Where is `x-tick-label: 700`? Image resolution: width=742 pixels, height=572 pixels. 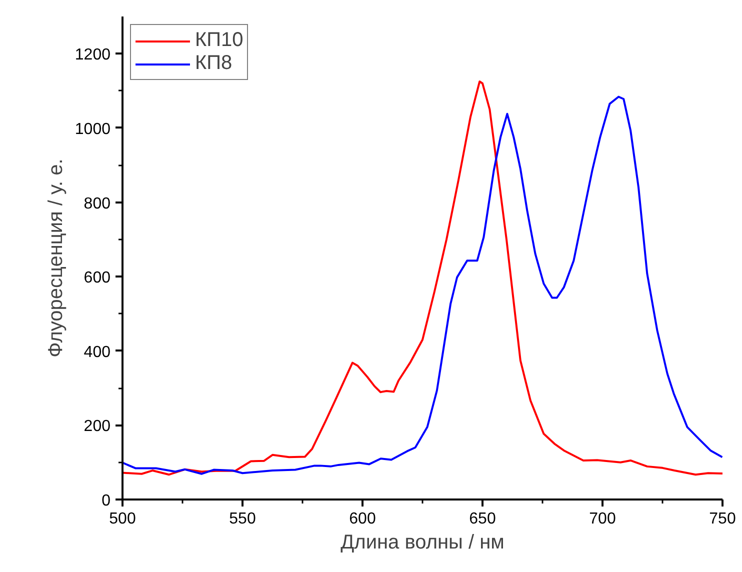
x-tick-label: 700 is located at coordinates (602, 519).